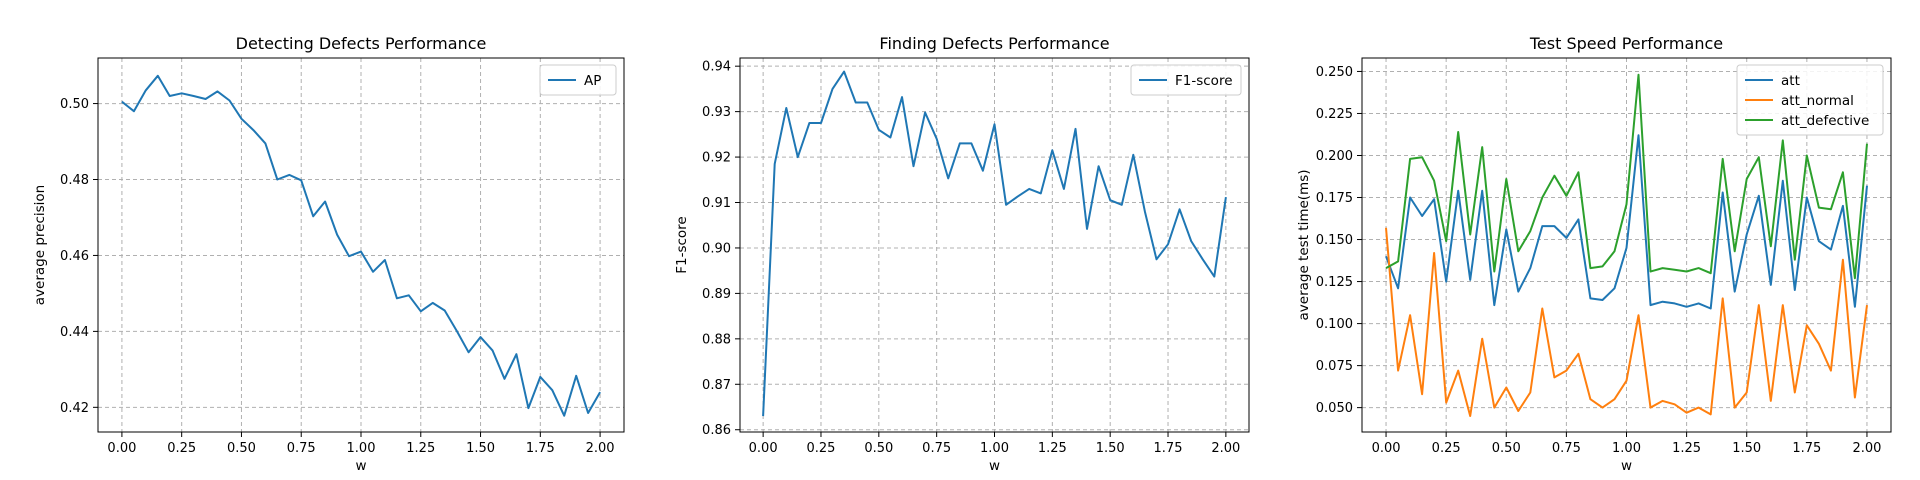 Image resolution: width=1920 pixels, height=480 pixels. What do you see at coordinates (361, 43) in the screenshot?
I see `chart-title: Detecting Defects Performance` at bounding box center [361, 43].